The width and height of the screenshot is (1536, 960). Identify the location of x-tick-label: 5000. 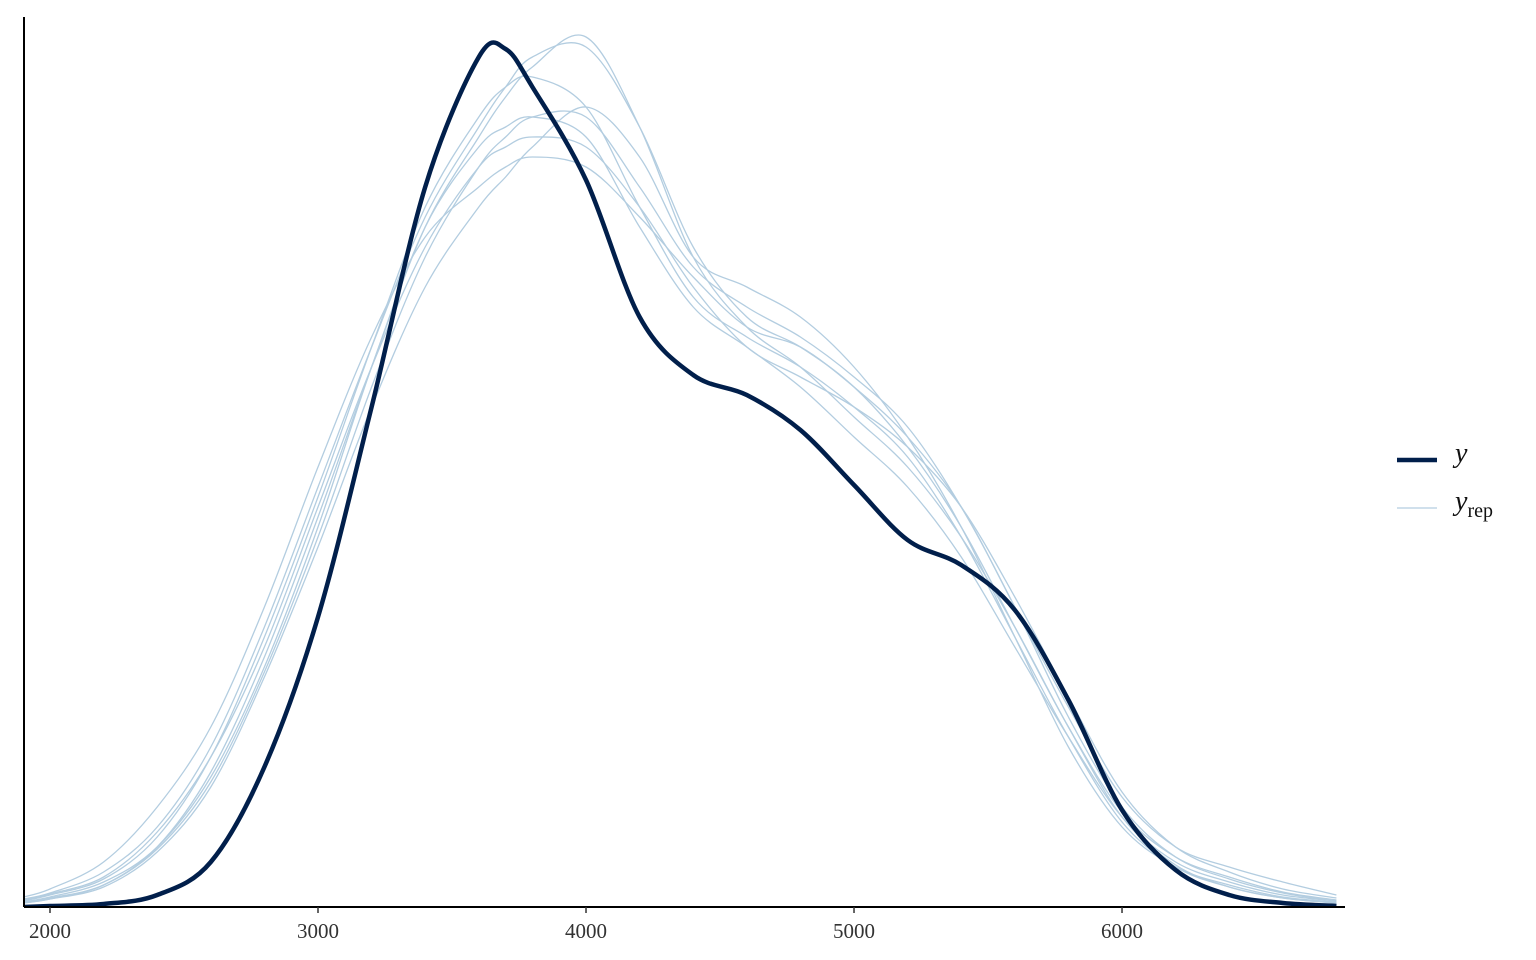
(854, 931).